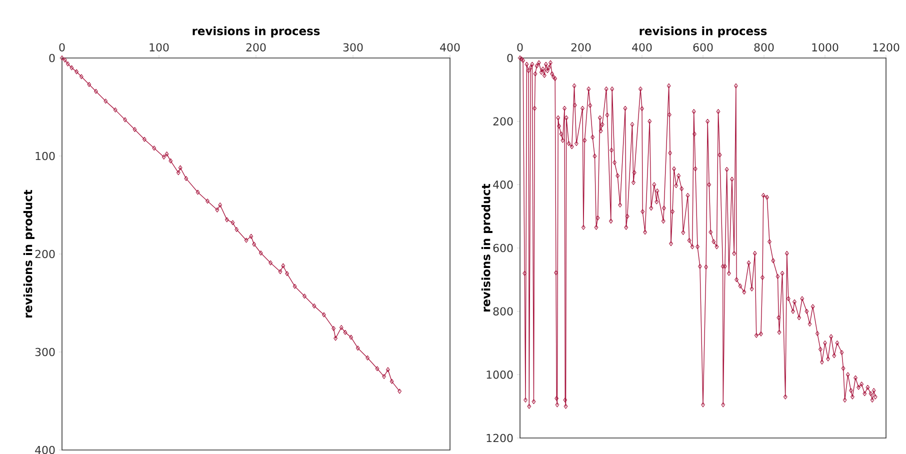 Image resolution: width=906 pixels, height=454 pixels. I want to click on x-tick-label: 100, so click(159, 47).